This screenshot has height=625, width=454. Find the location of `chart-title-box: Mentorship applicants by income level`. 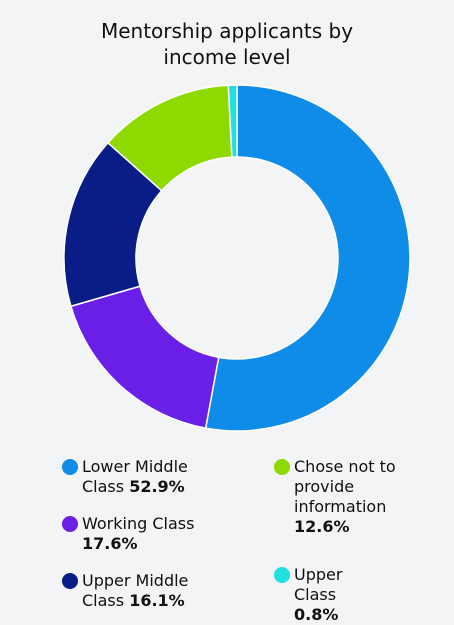

chart-title-box: Mentorship applicants by income level is located at coordinates (227, 44).